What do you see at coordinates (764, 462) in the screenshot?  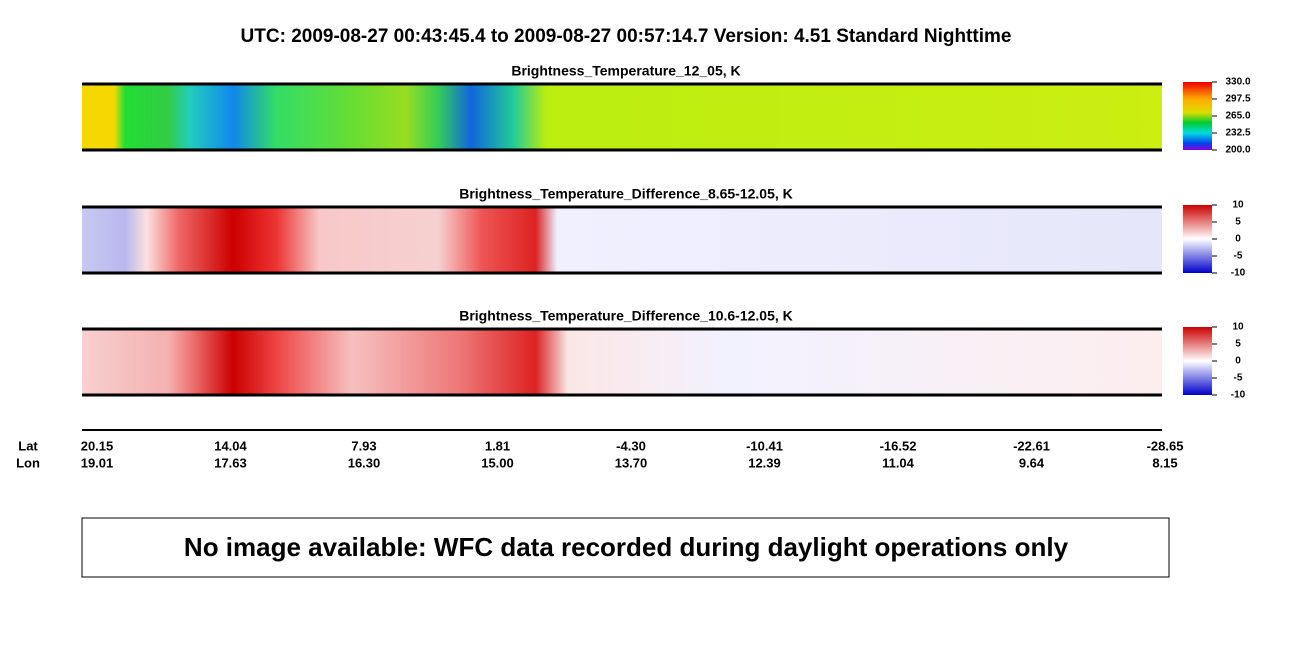 I see `lon-tick-label: 12.39` at bounding box center [764, 462].